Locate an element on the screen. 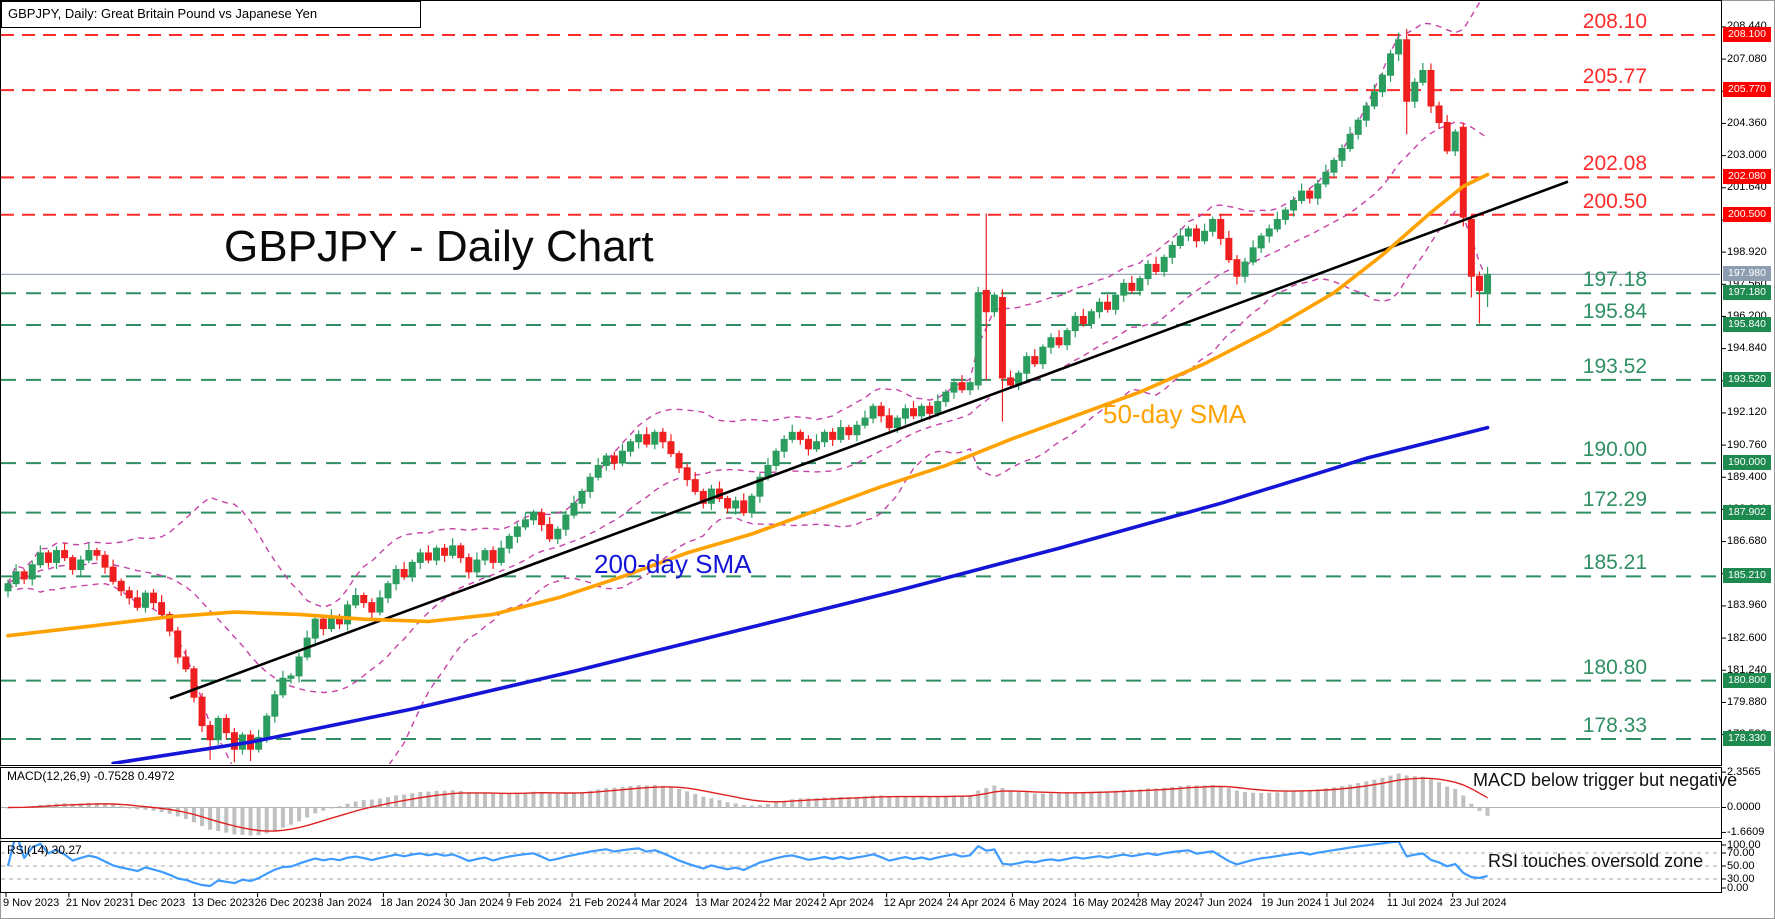 Image resolution: width=1775 pixels, height=919 pixels. date-axis-label: 26 Dec 2023 is located at coordinates (285, 903).